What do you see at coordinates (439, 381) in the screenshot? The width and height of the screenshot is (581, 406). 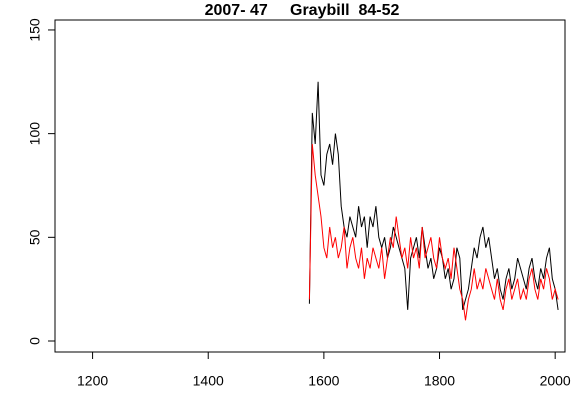 I see `x-tick-label: 1800` at bounding box center [439, 381].